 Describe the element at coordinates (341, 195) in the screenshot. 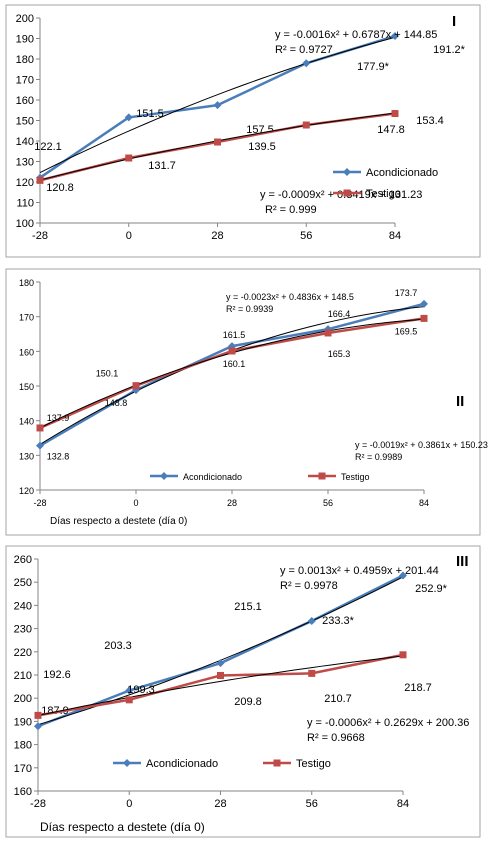

I see `trendline-equation: y = -0.0009x² + 0.3419x + 131.23` at that location.